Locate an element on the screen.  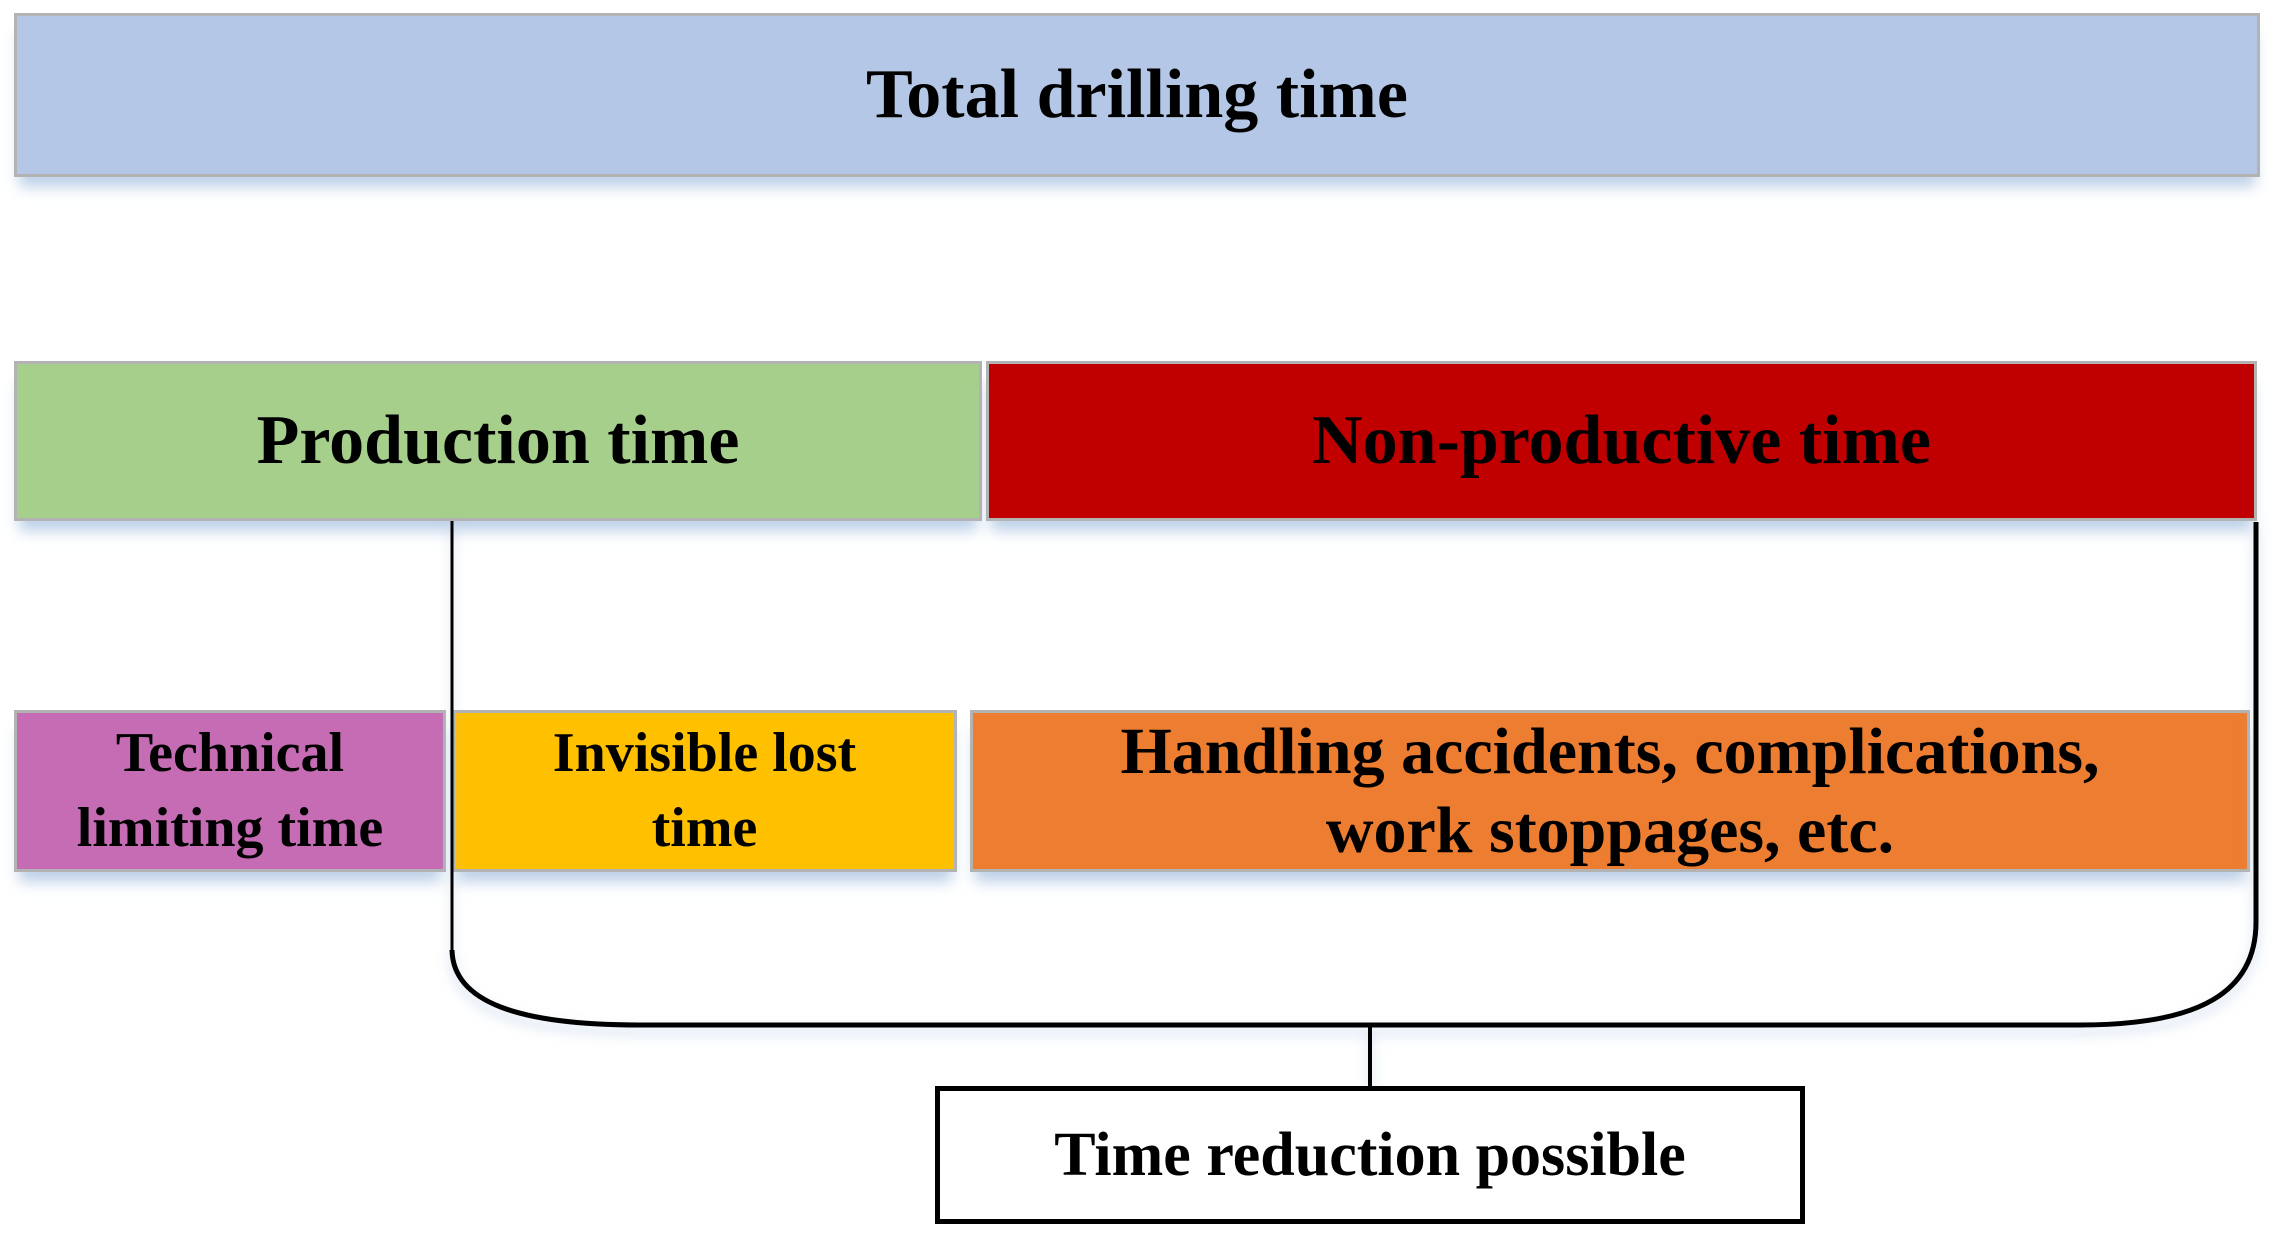
technical-limiting-time-label-line1: Technical is located at coordinates (230, 752).